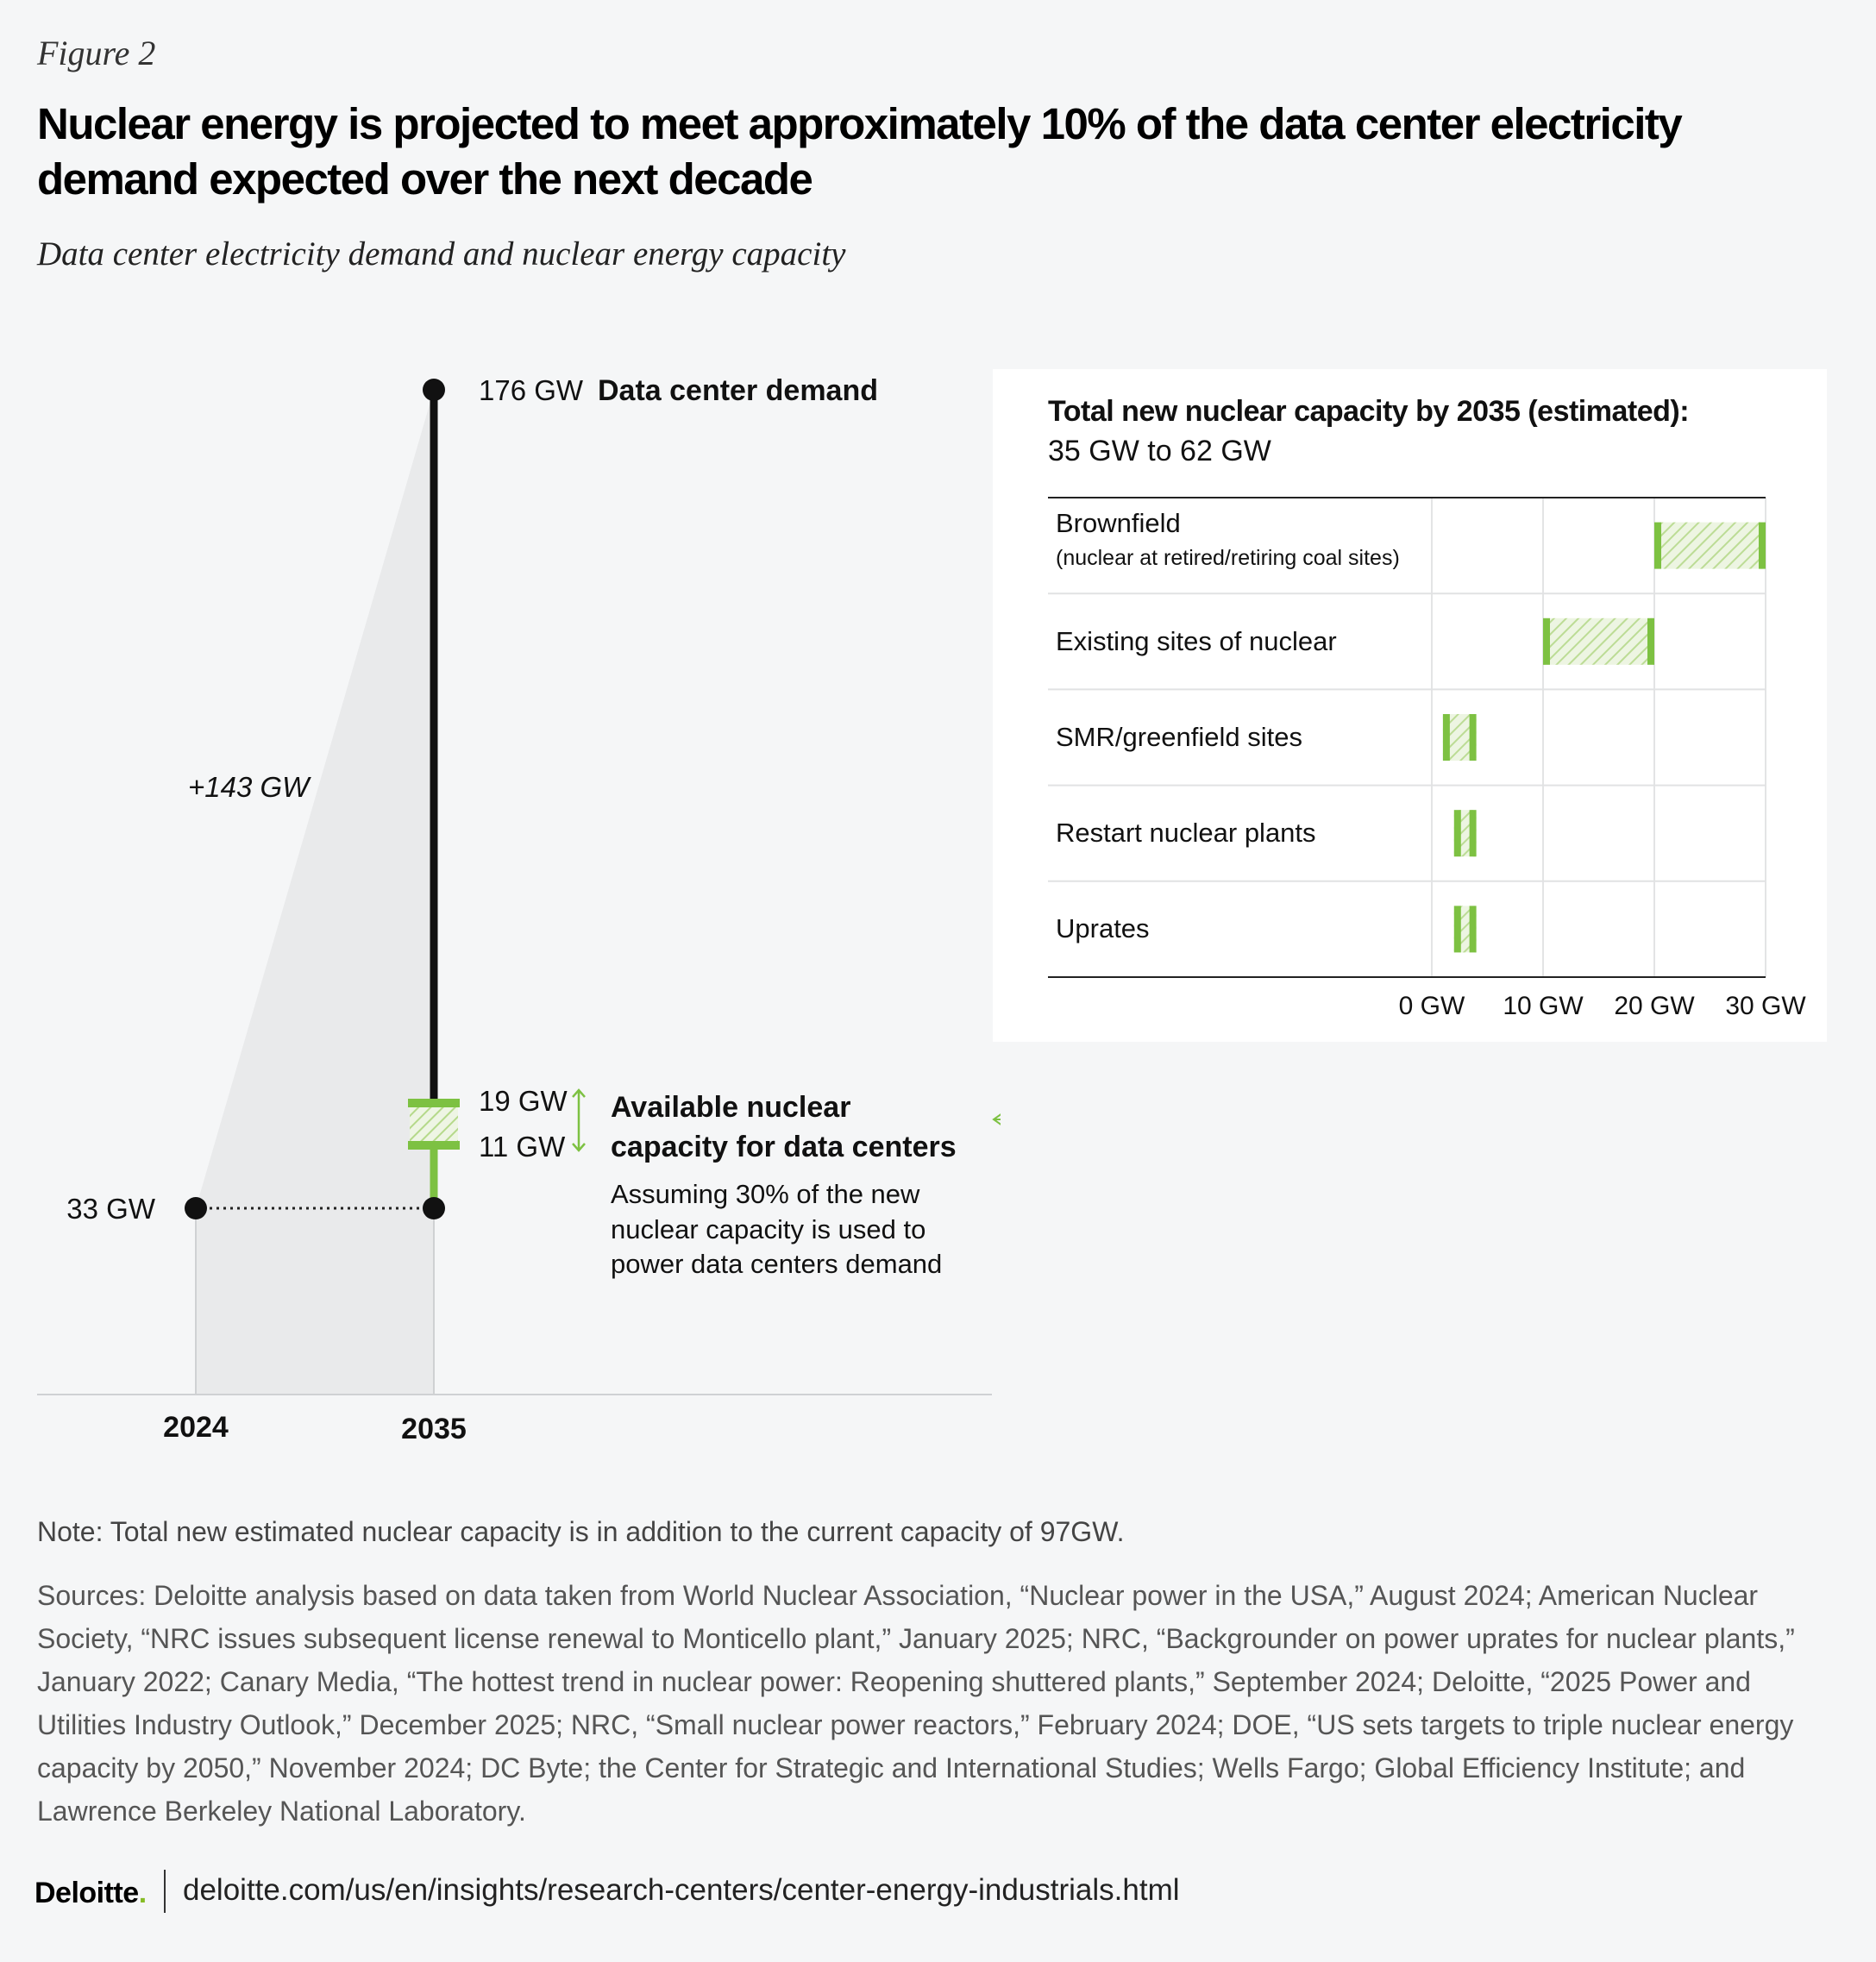  I want to click on point-2035-baseline, so click(434, 1208).